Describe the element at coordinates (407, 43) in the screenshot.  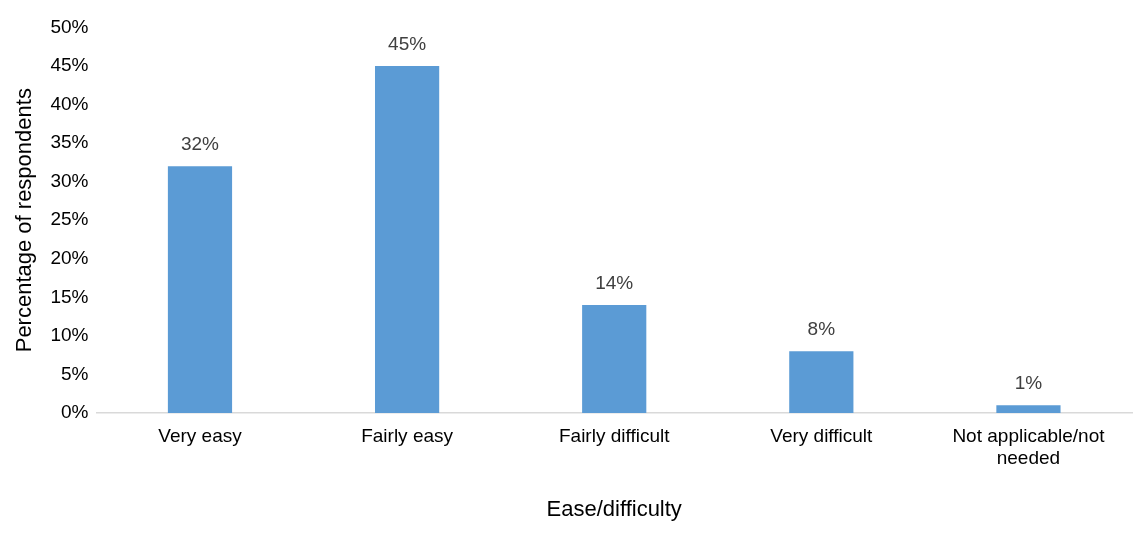
I see `data-label: 45%` at that location.